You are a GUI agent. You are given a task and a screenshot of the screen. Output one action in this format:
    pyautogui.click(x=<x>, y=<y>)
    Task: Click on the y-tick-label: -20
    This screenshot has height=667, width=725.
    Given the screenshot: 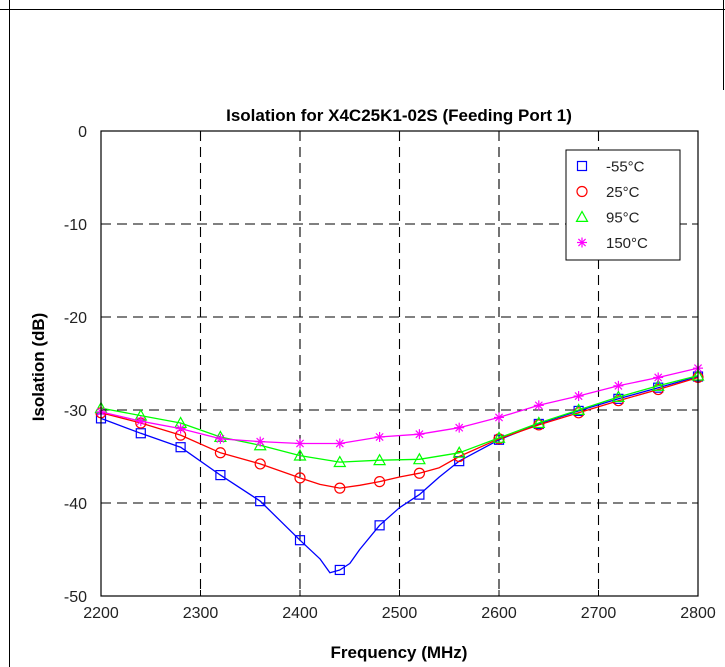 What is the action you would take?
    pyautogui.click(x=75, y=318)
    